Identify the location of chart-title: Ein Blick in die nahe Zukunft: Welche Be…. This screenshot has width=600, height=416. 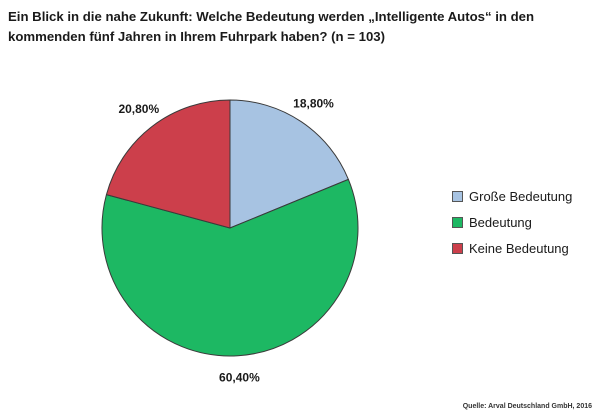
(271, 26).